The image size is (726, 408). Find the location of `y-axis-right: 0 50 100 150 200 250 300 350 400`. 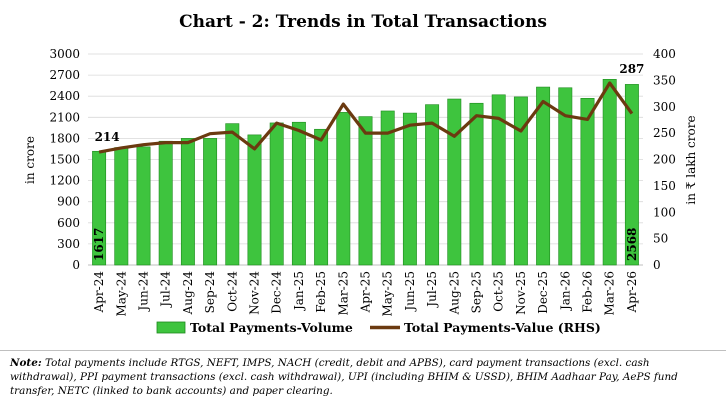

y-axis-right: 0 50 100 150 200 250 300 350 400 is located at coordinates (664, 159).